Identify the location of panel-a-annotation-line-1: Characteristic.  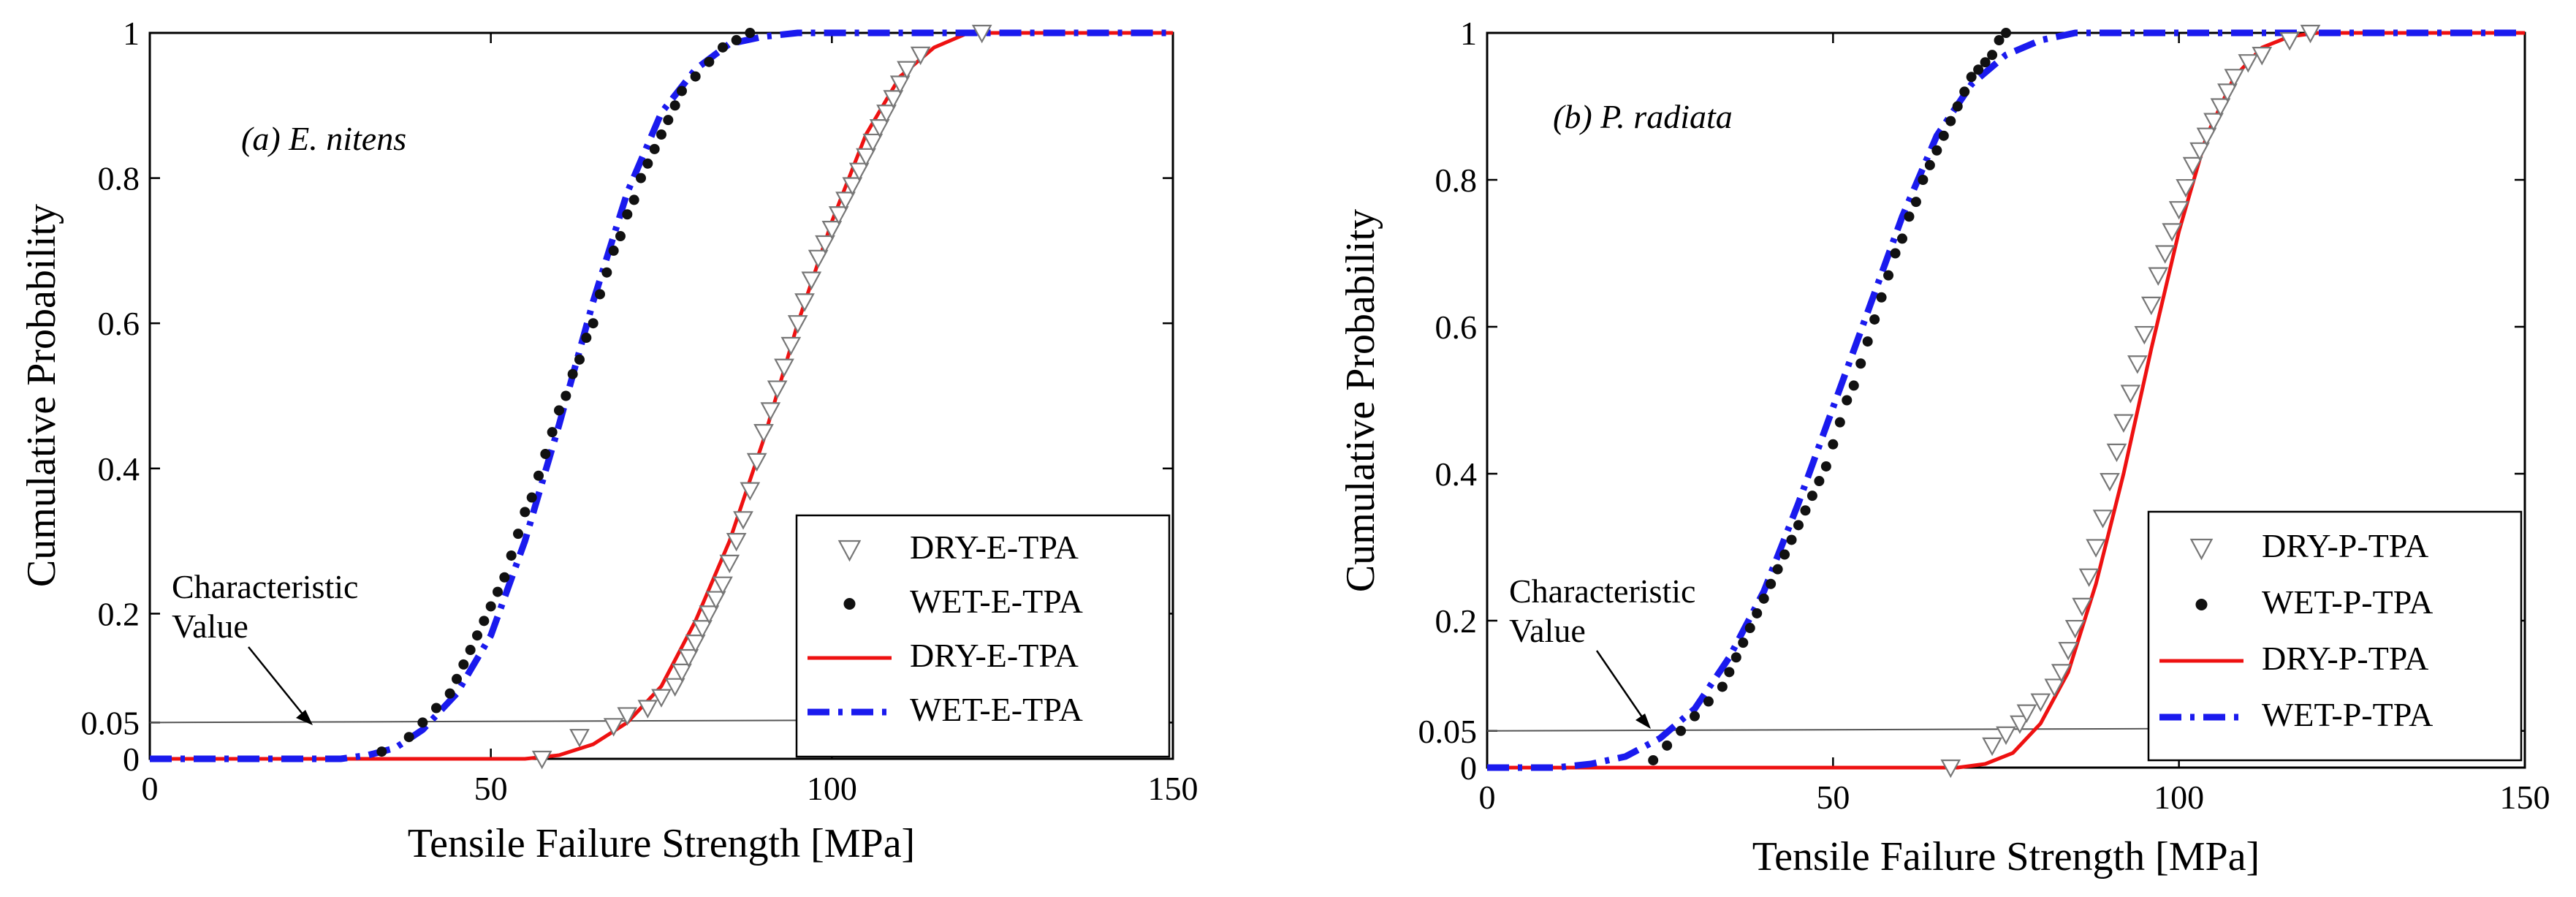
(265, 586).